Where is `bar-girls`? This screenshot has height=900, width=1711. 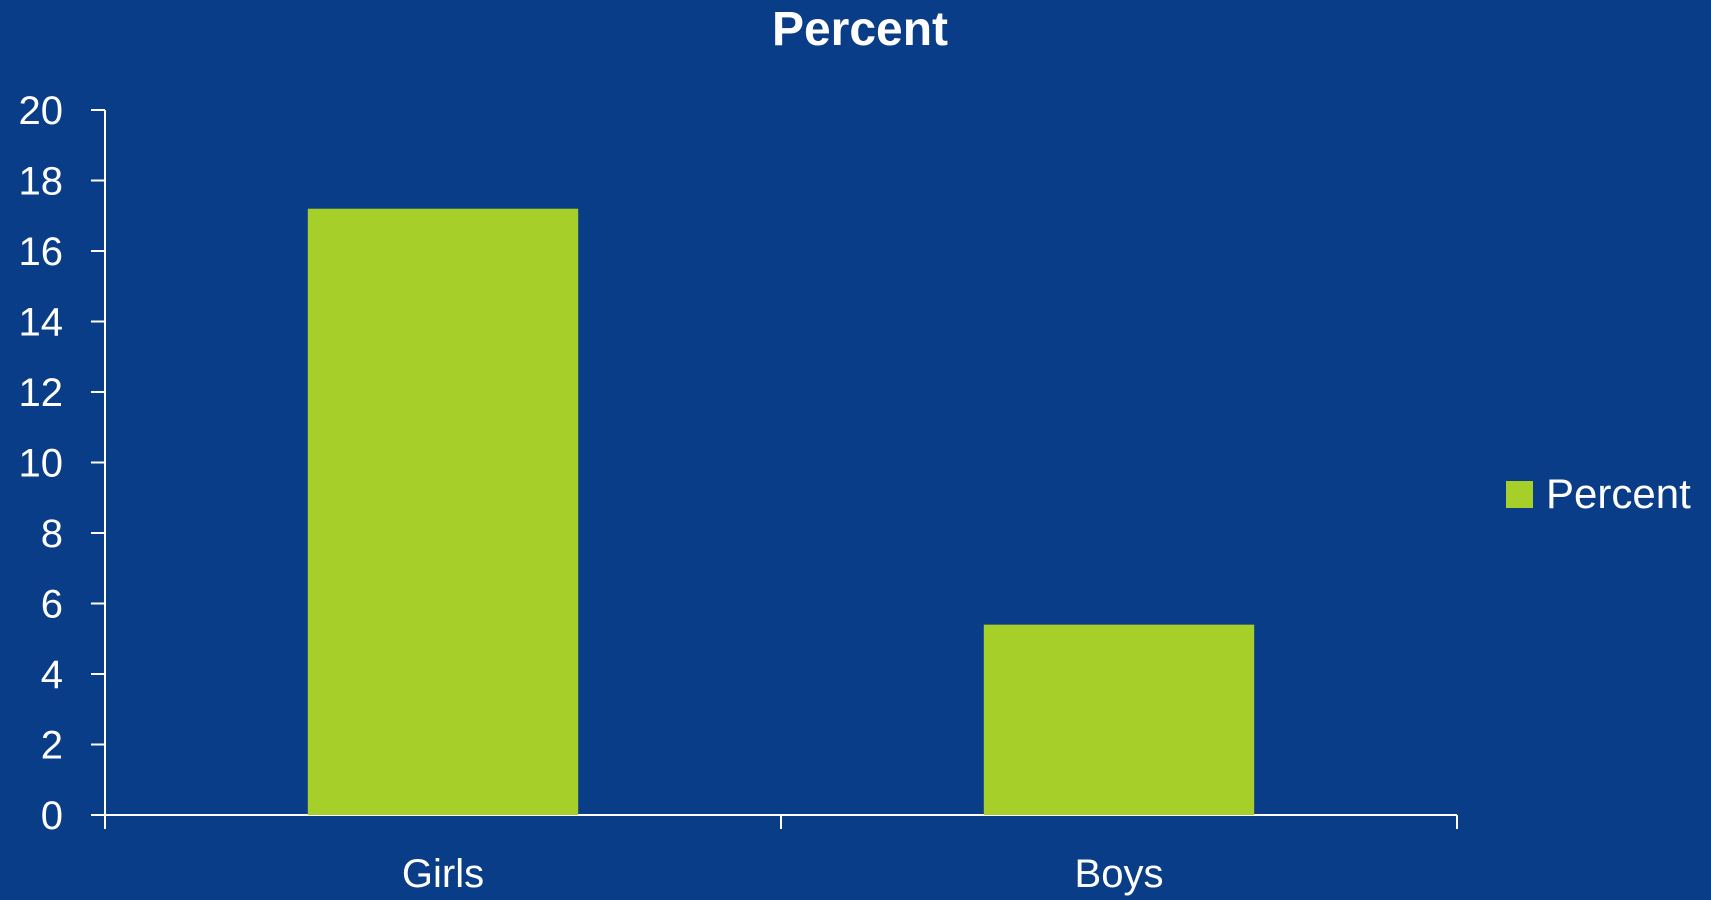 bar-girls is located at coordinates (443, 511).